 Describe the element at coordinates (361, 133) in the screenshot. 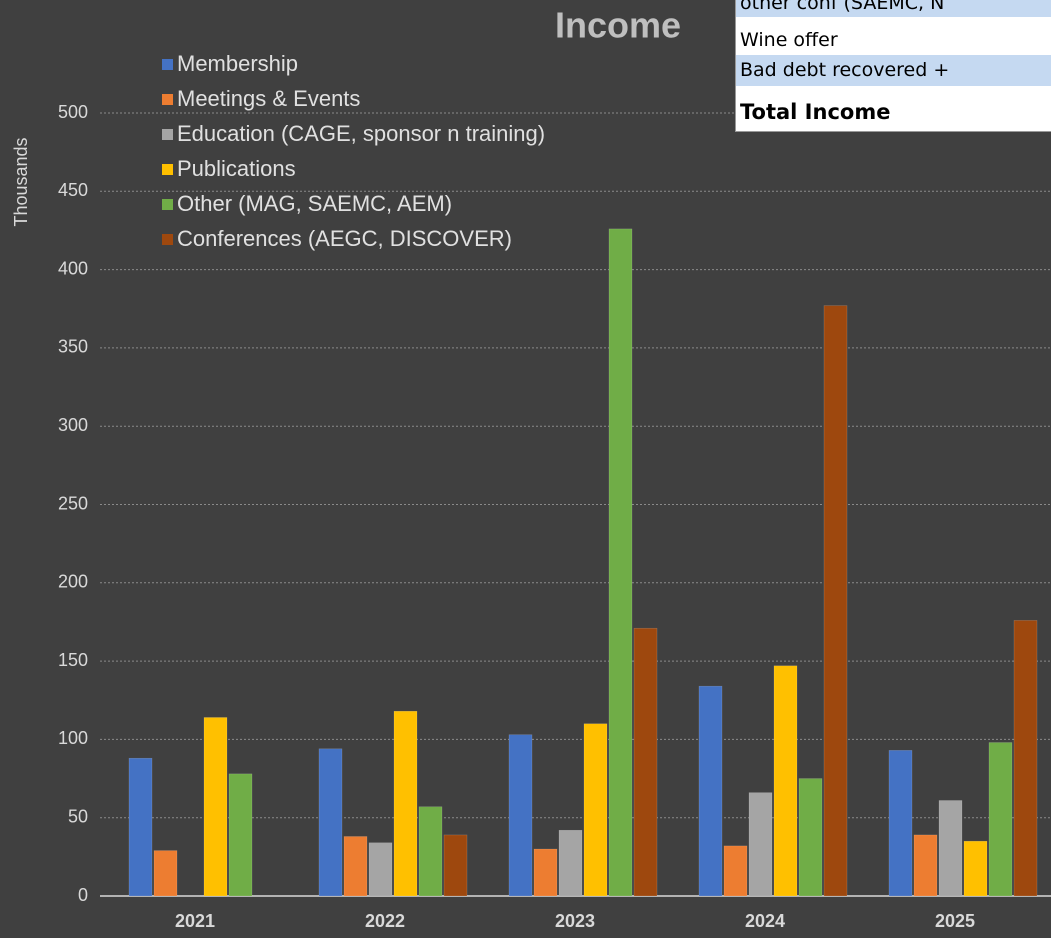

I see `legend-label: Education (CAGE, sponsor n training)` at that location.